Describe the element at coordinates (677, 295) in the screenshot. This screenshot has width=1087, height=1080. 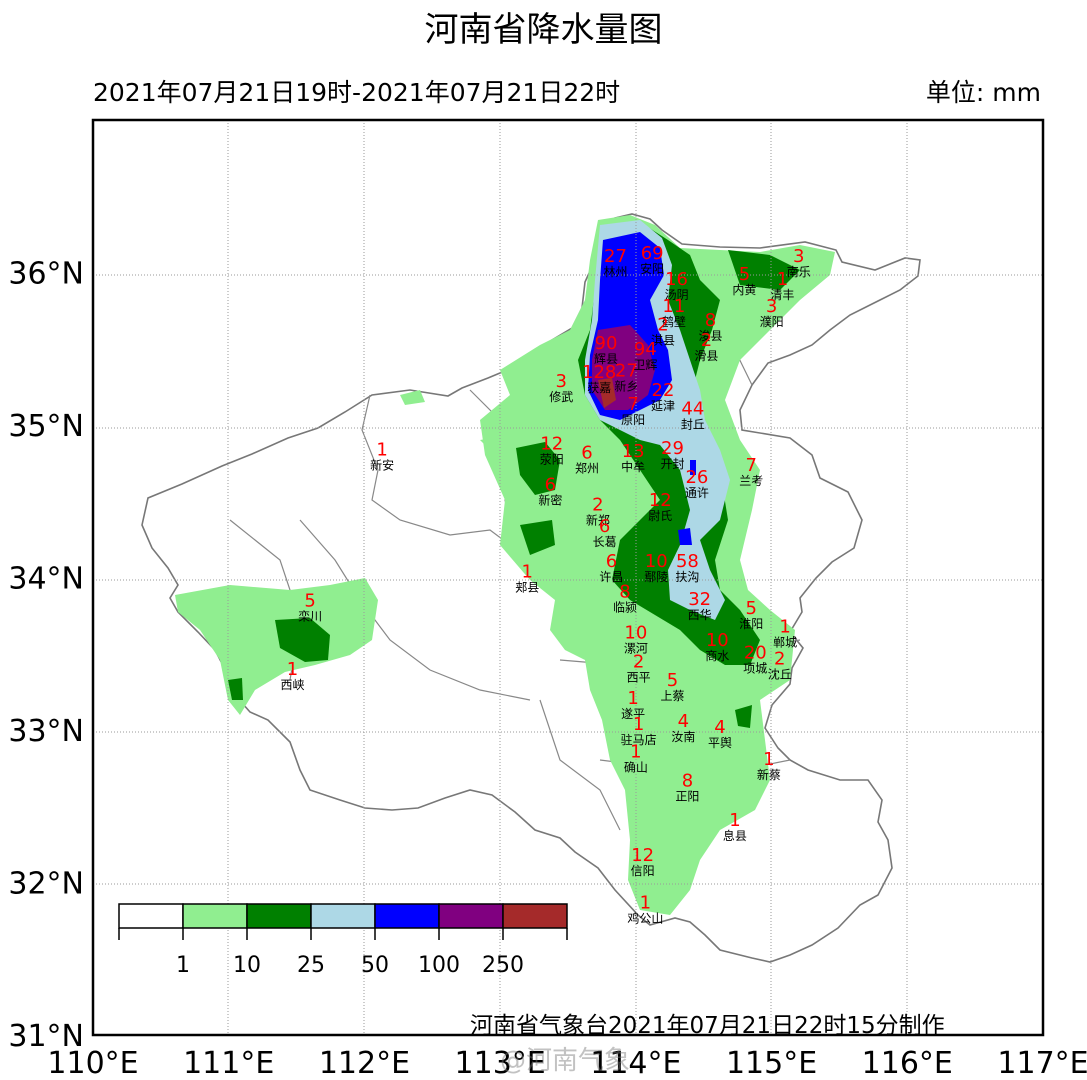
I see `station-name: 汤阴` at that location.